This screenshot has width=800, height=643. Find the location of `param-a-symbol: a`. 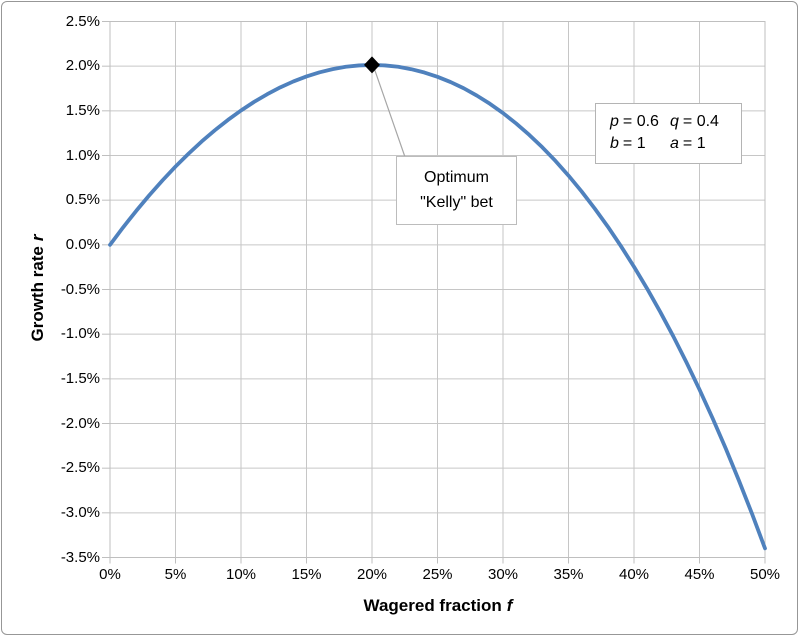

param-a-symbol: a is located at coordinates (674, 143).